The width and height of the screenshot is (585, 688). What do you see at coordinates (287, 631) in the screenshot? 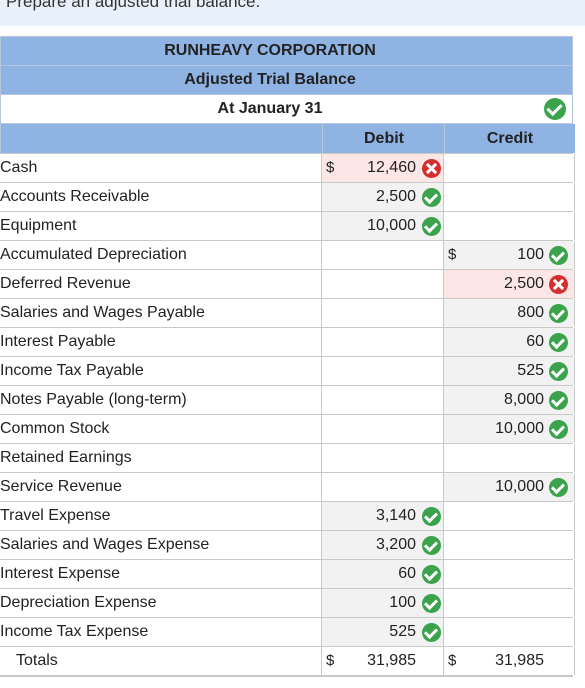
I see `table-row: Income Tax Expense 525` at bounding box center [287, 631].